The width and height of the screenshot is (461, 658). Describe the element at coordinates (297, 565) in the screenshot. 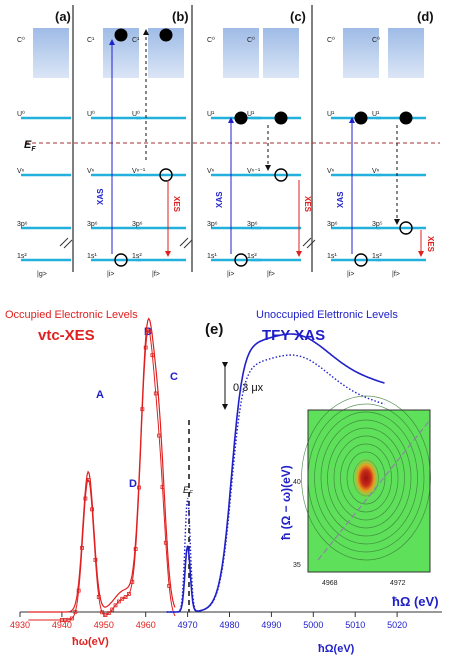

I see `inset-y-tick: 35` at that location.